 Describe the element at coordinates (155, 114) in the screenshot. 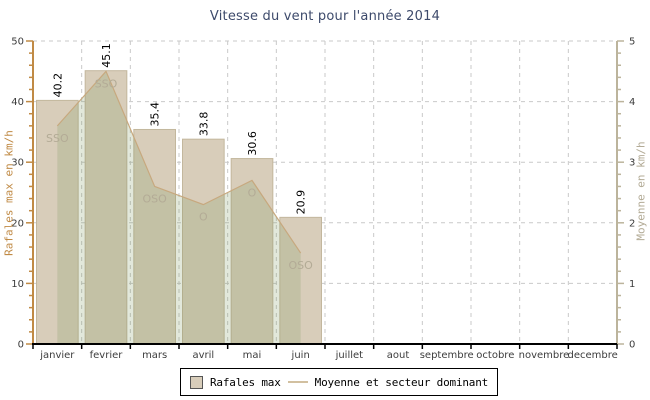

I see `value-label-mars: 35.4` at that location.